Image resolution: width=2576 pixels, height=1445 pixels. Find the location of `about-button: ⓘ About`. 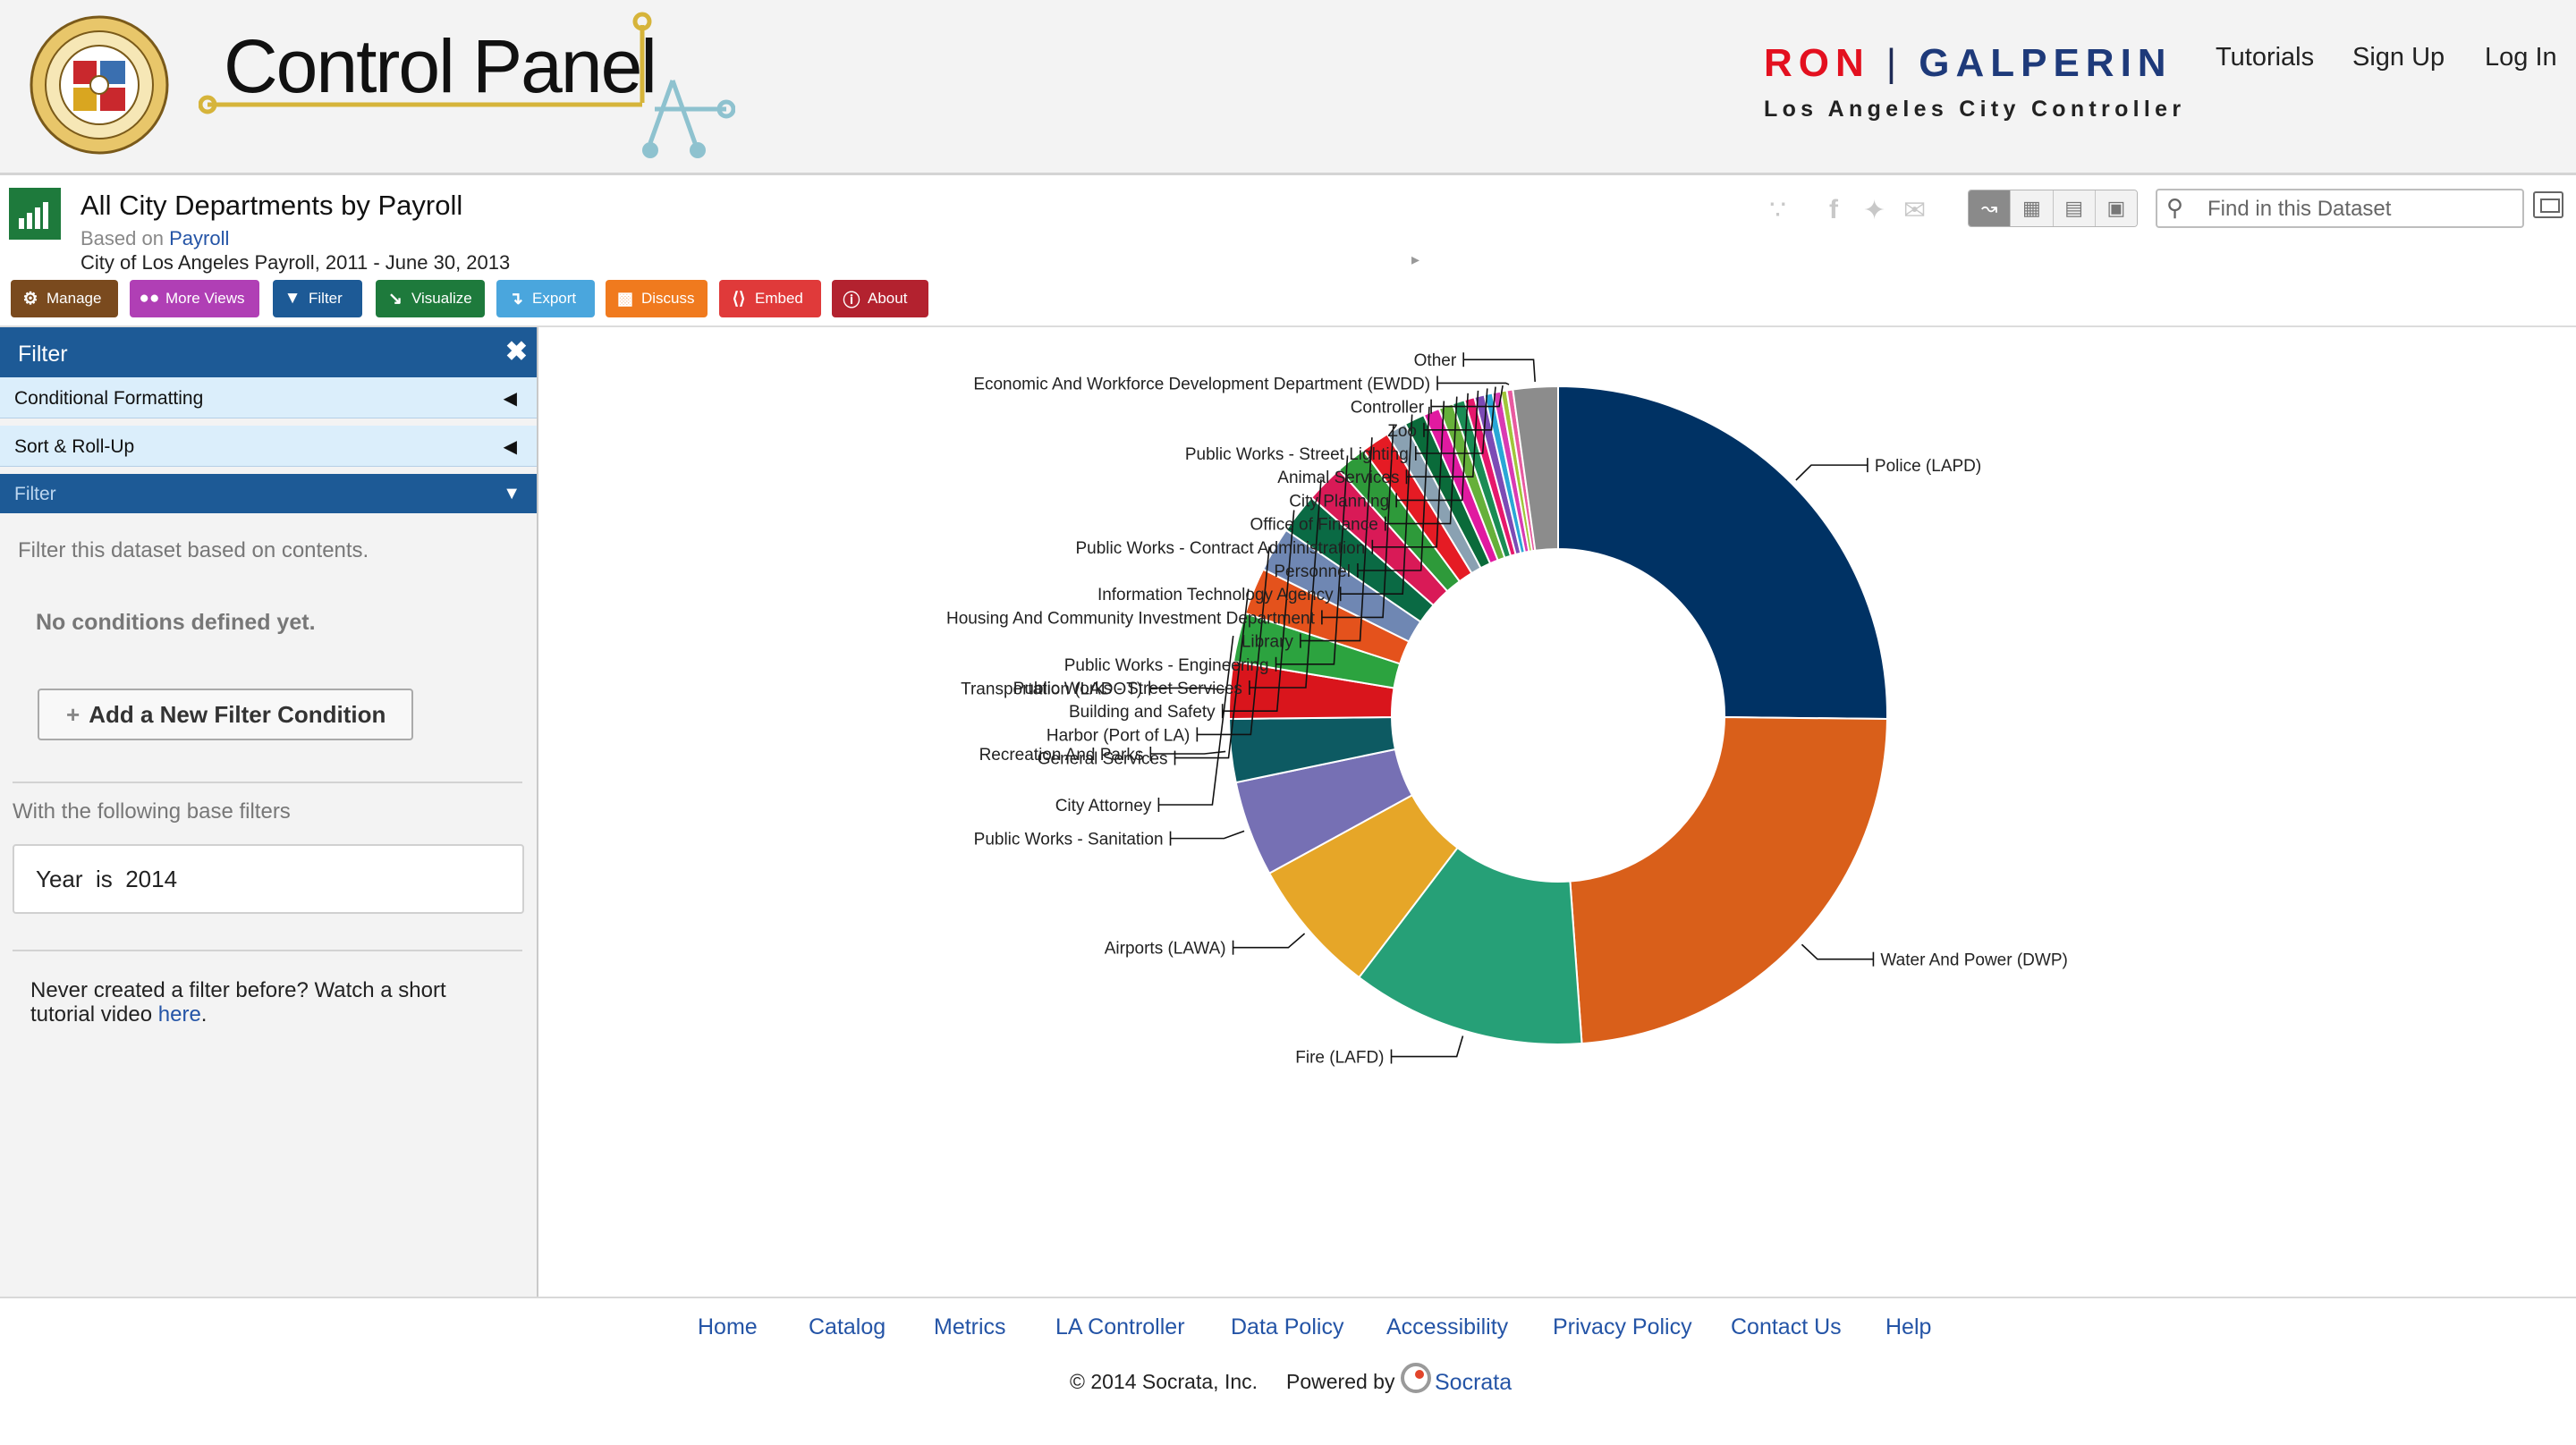

about-button: ⓘ About is located at coordinates (880, 298).